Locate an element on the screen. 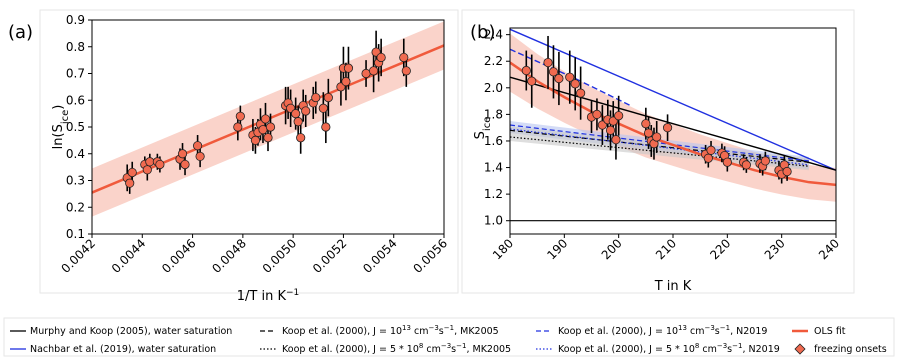  legend-item-freezing: freezing onsets is located at coordinates (840, 349).